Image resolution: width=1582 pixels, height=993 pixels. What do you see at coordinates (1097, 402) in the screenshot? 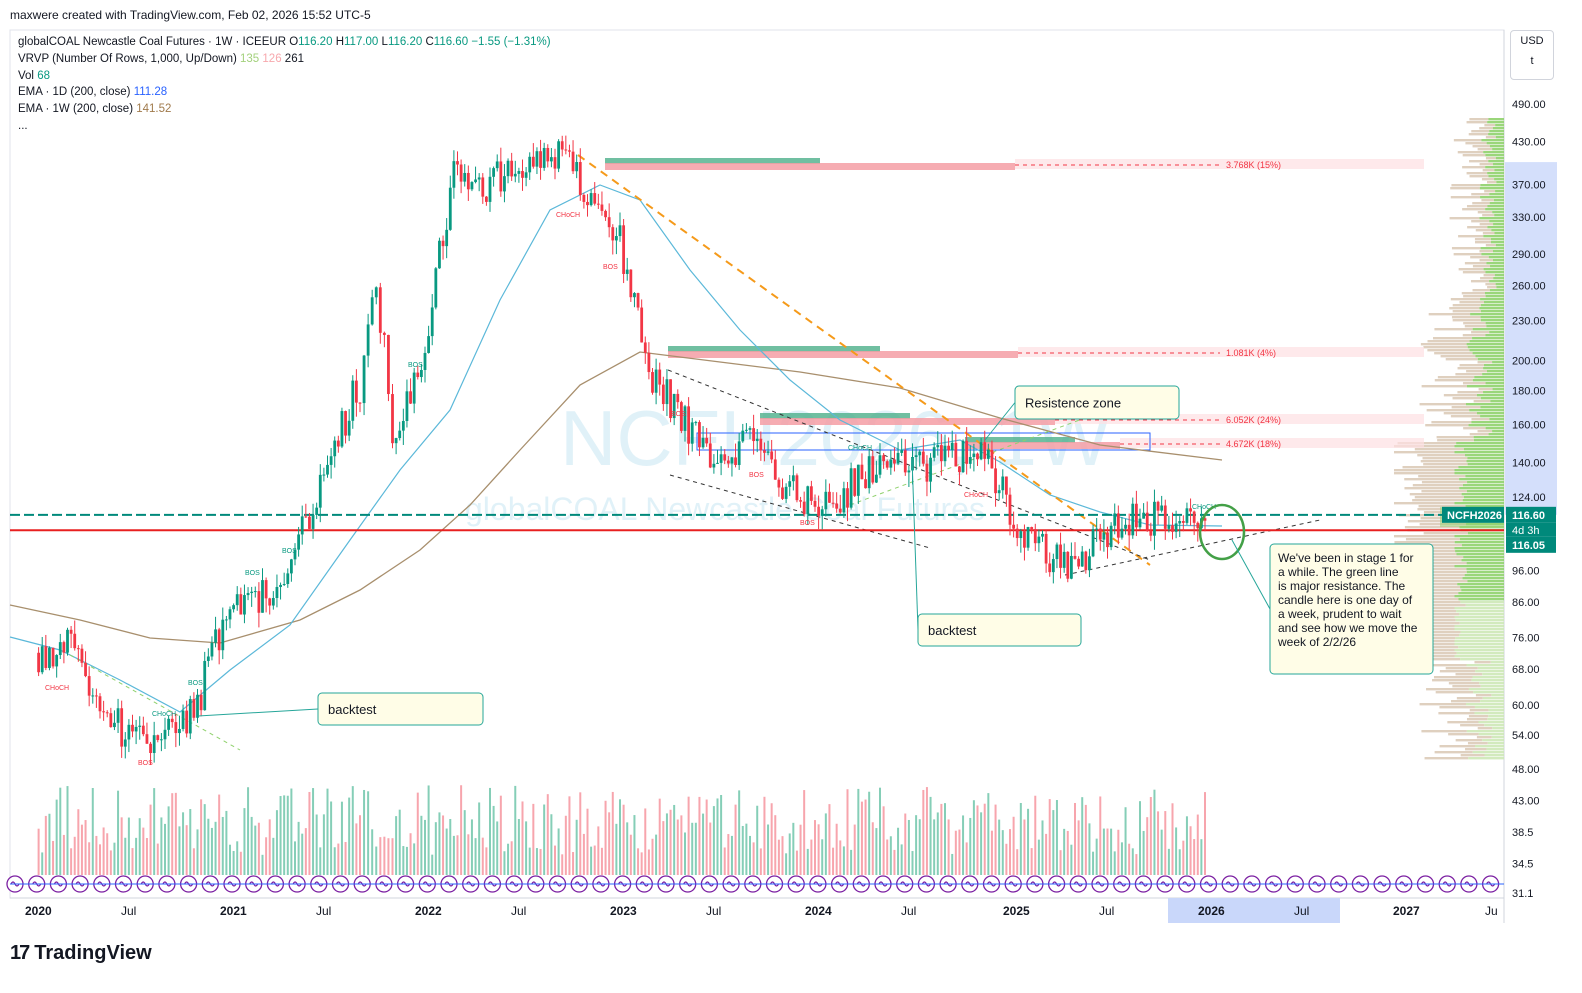
I see `resistance-zone-callout` at bounding box center [1097, 402].